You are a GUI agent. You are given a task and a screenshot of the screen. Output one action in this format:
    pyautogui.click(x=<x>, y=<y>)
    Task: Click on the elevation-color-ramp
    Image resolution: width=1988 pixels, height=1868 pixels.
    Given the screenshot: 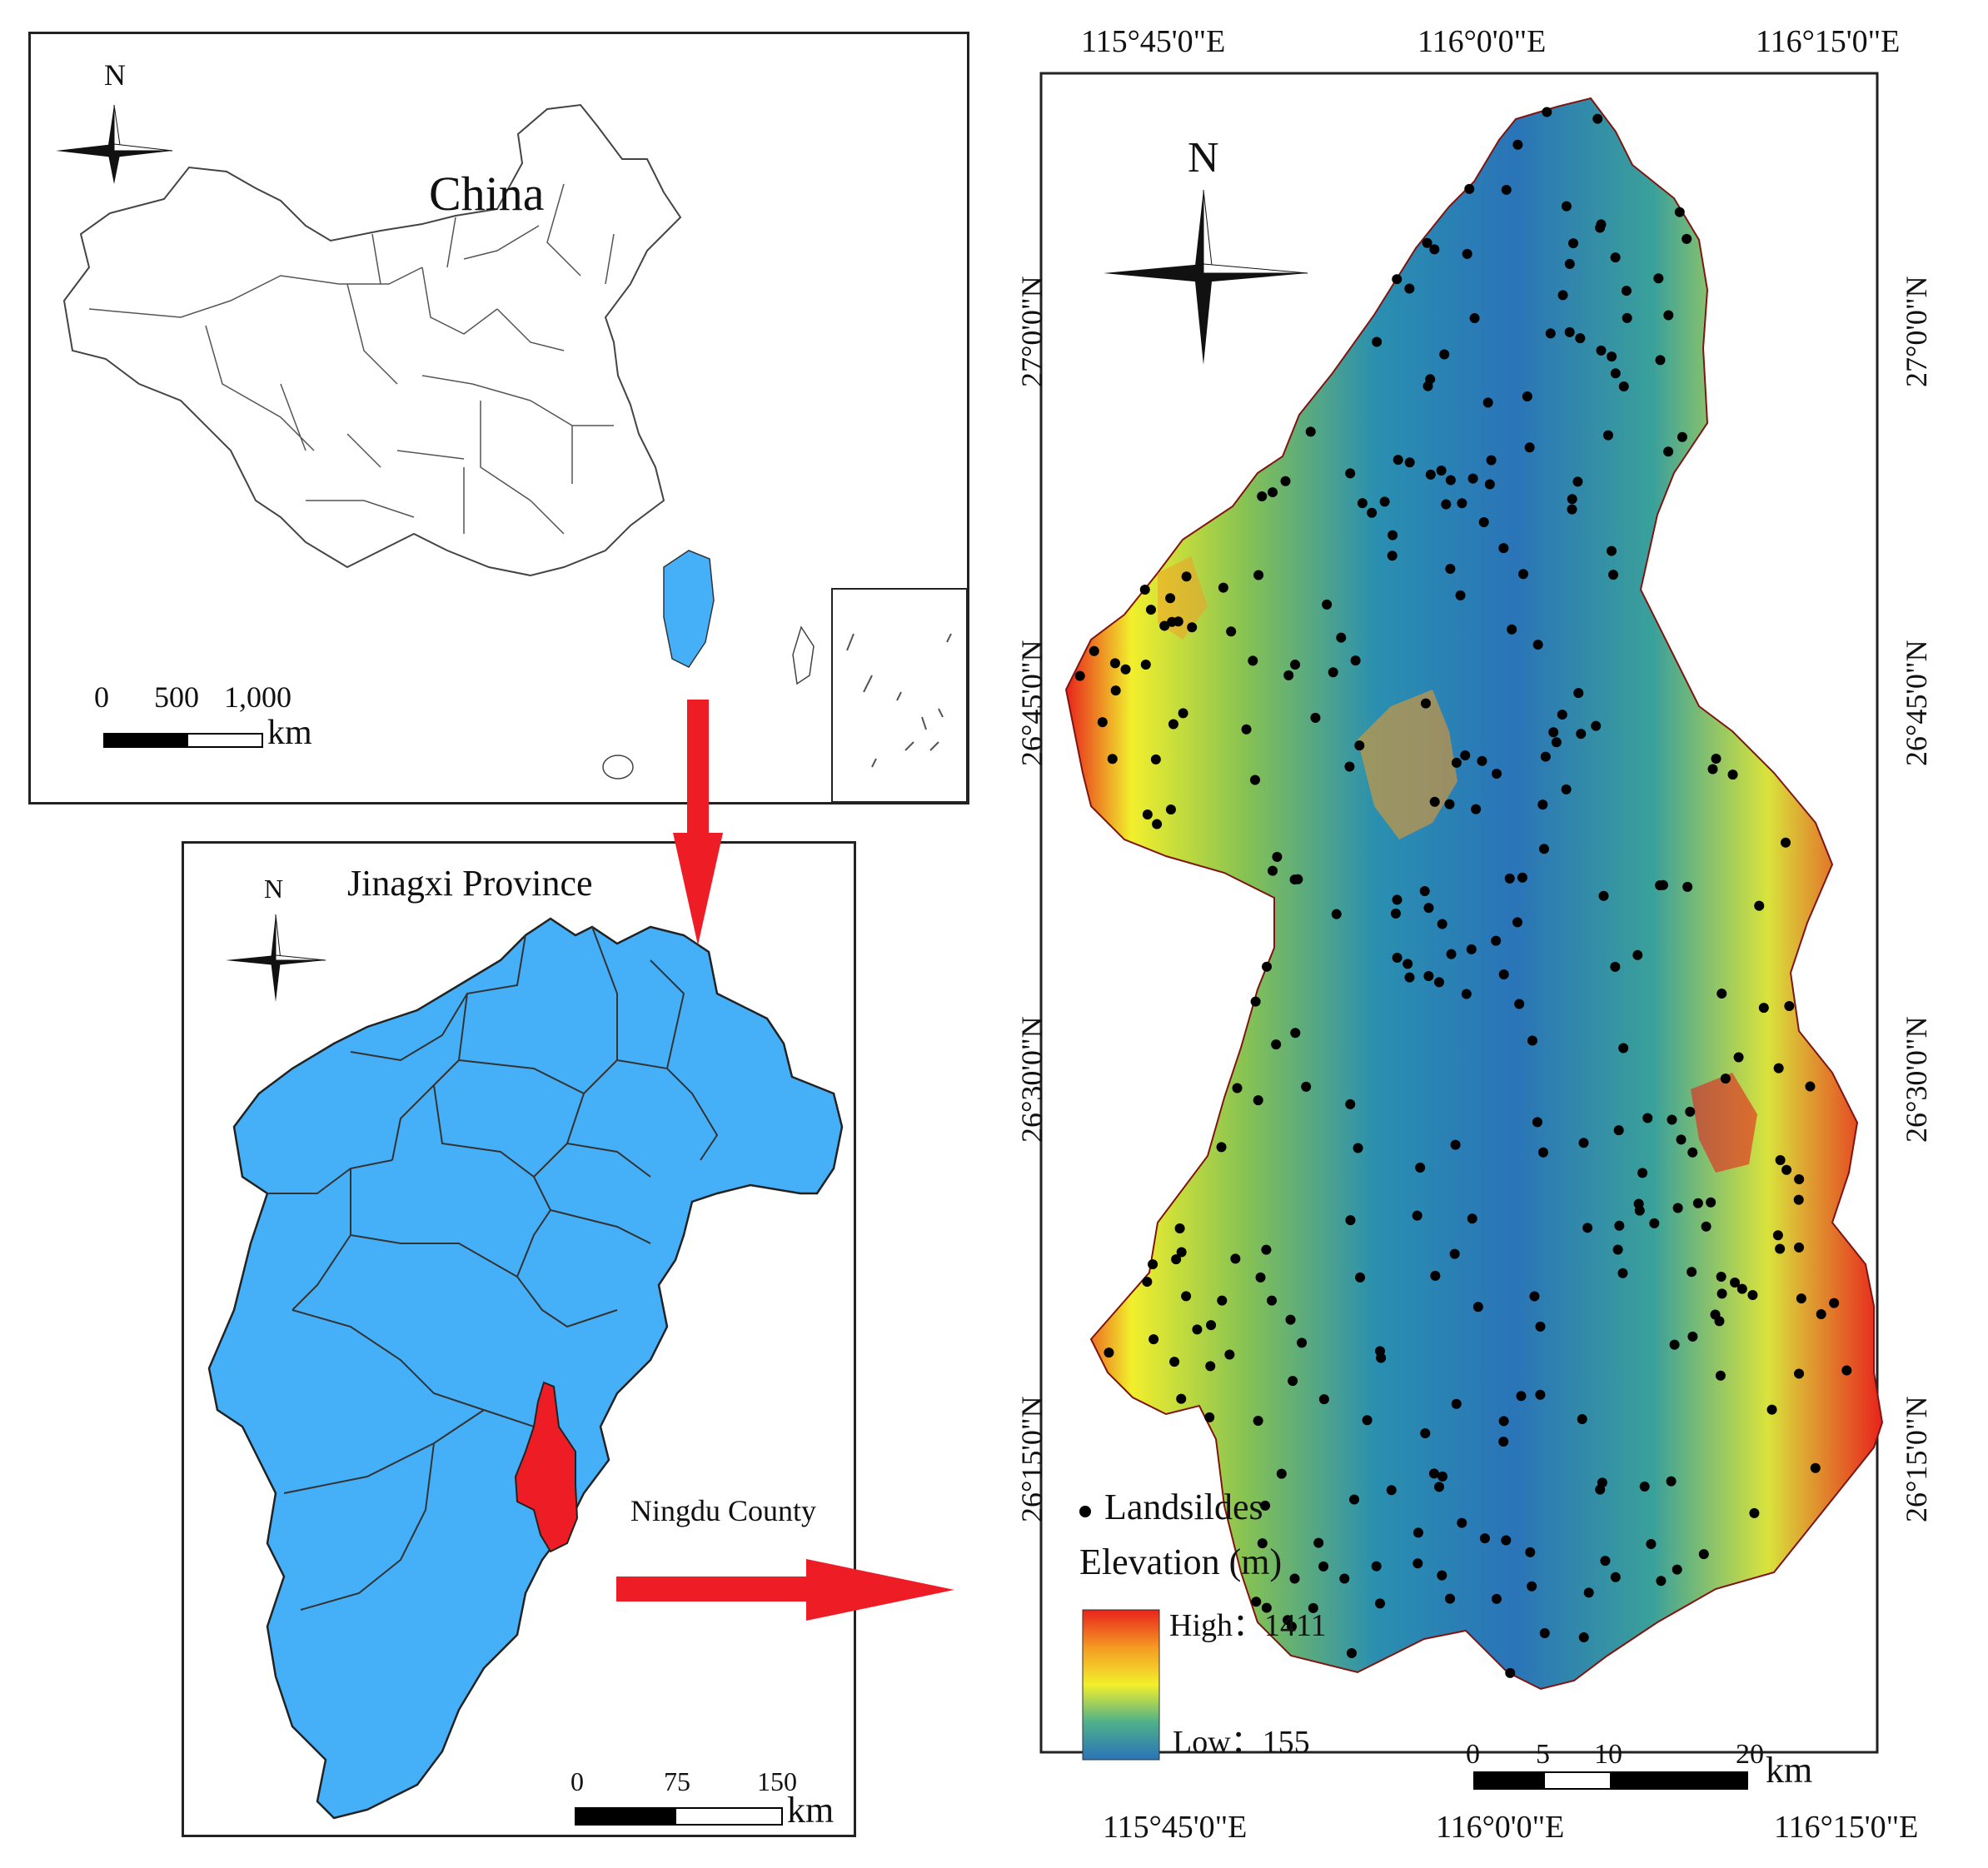 What is the action you would take?
    pyautogui.click(x=1121, y=1685)
    